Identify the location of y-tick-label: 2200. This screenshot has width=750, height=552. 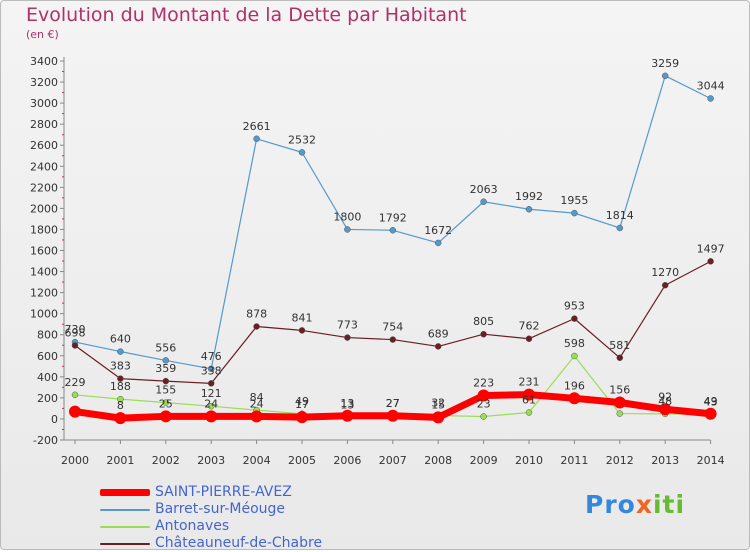
(44, 187).